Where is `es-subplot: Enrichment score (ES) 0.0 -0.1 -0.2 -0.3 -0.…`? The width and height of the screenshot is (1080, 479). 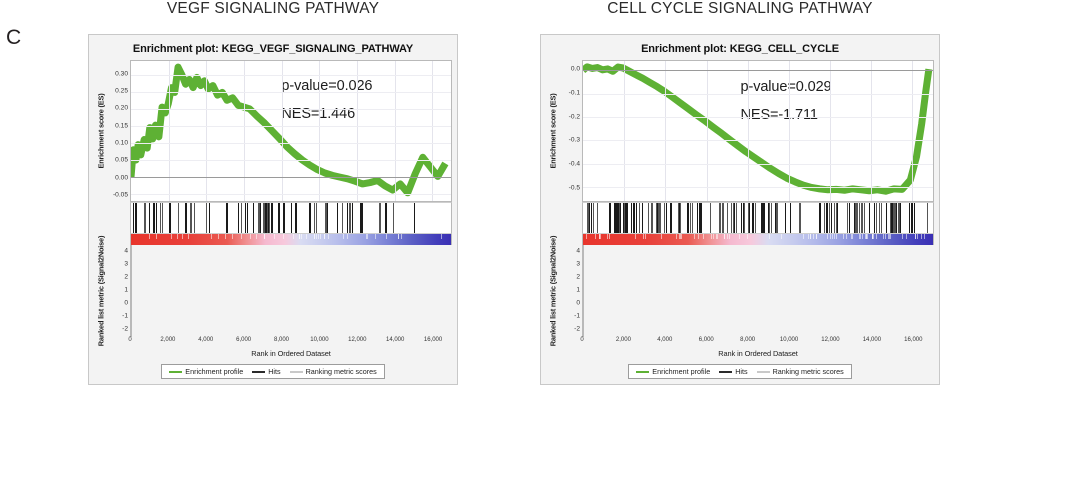 es-subplot: Enrichment score (ES) 0.0 -0.1 -0.2 -0.3 -0.… is located at coordinates (740, 131).